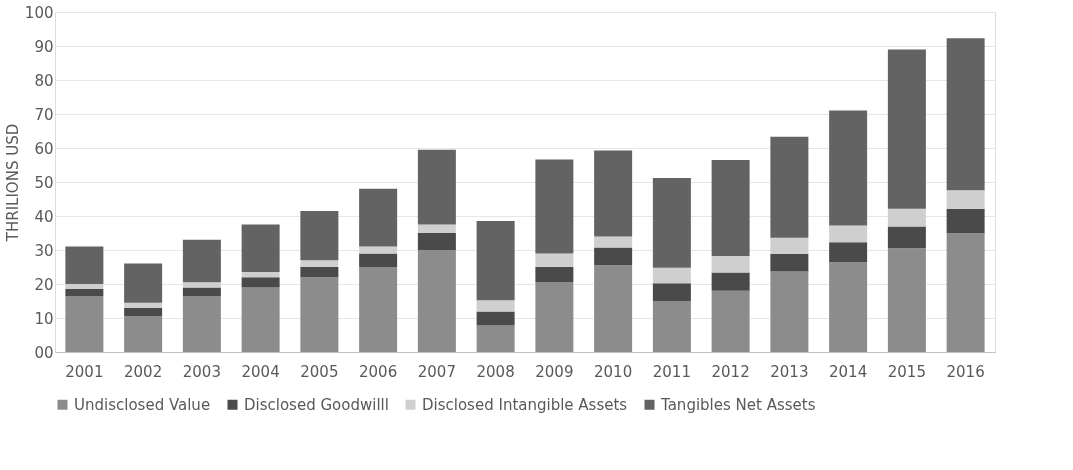  I want to click on x-tick-label: 2003, so click(201, 371).